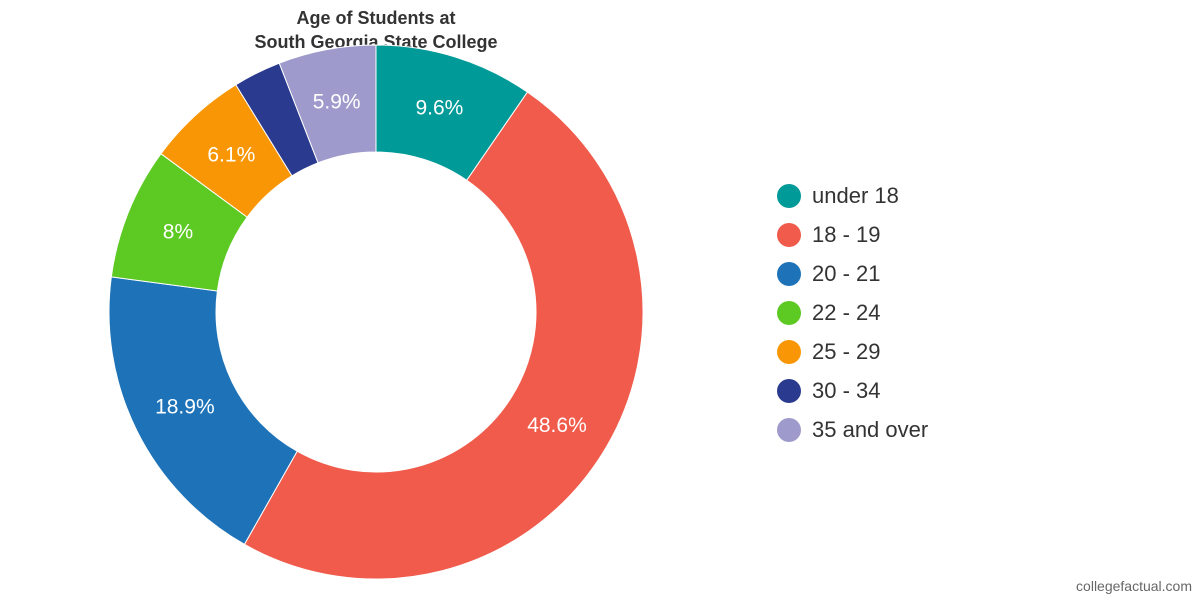  I want to click on legend-item: 25 - 29, so click(852, 351).